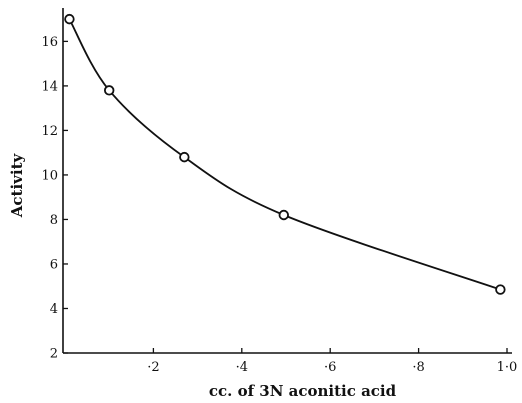 This screenshot has height=403, width=522. What do you see at coordinates (54, 264) in the screenshot?
I see `y-tick-label: 6` at bounding box center [54, 264].